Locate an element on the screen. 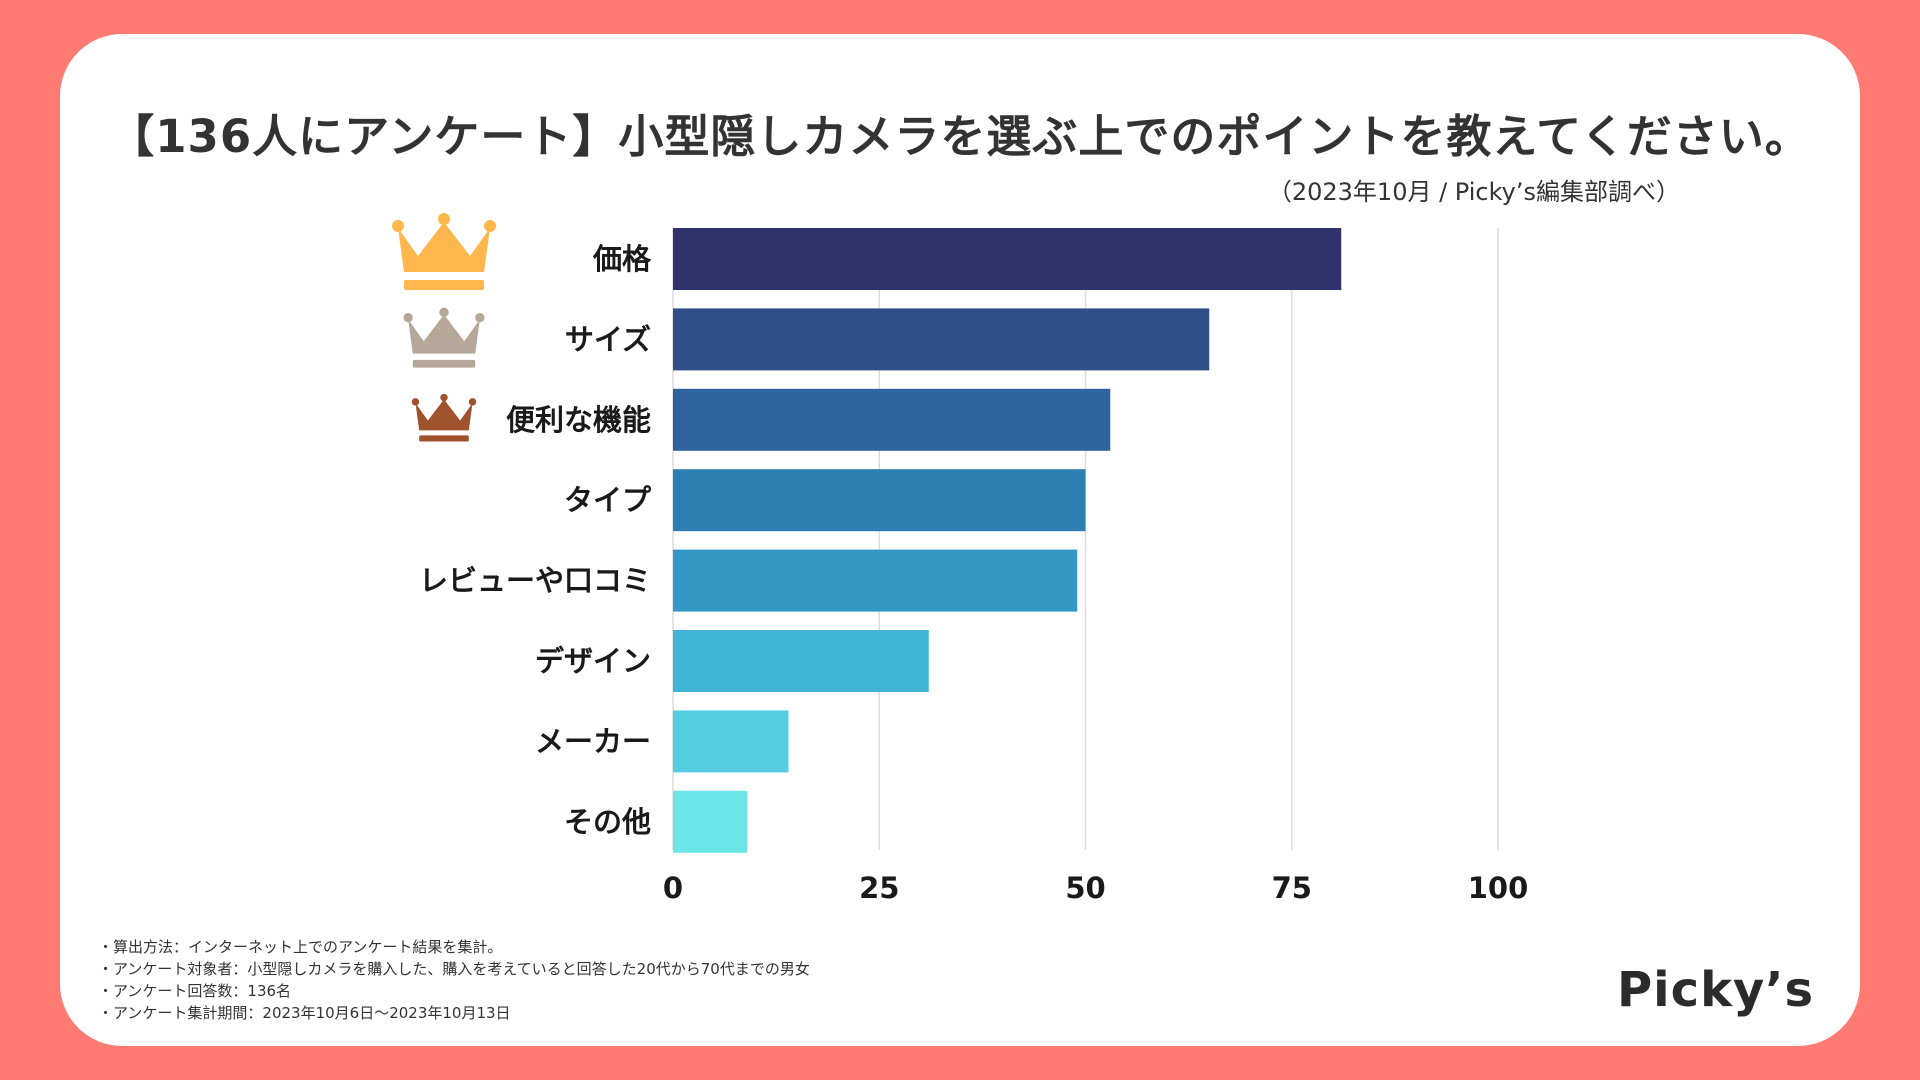 The height and width of the screenshot is (1080, 1920). category-label: 価格 is located at coordinates (622, 259).